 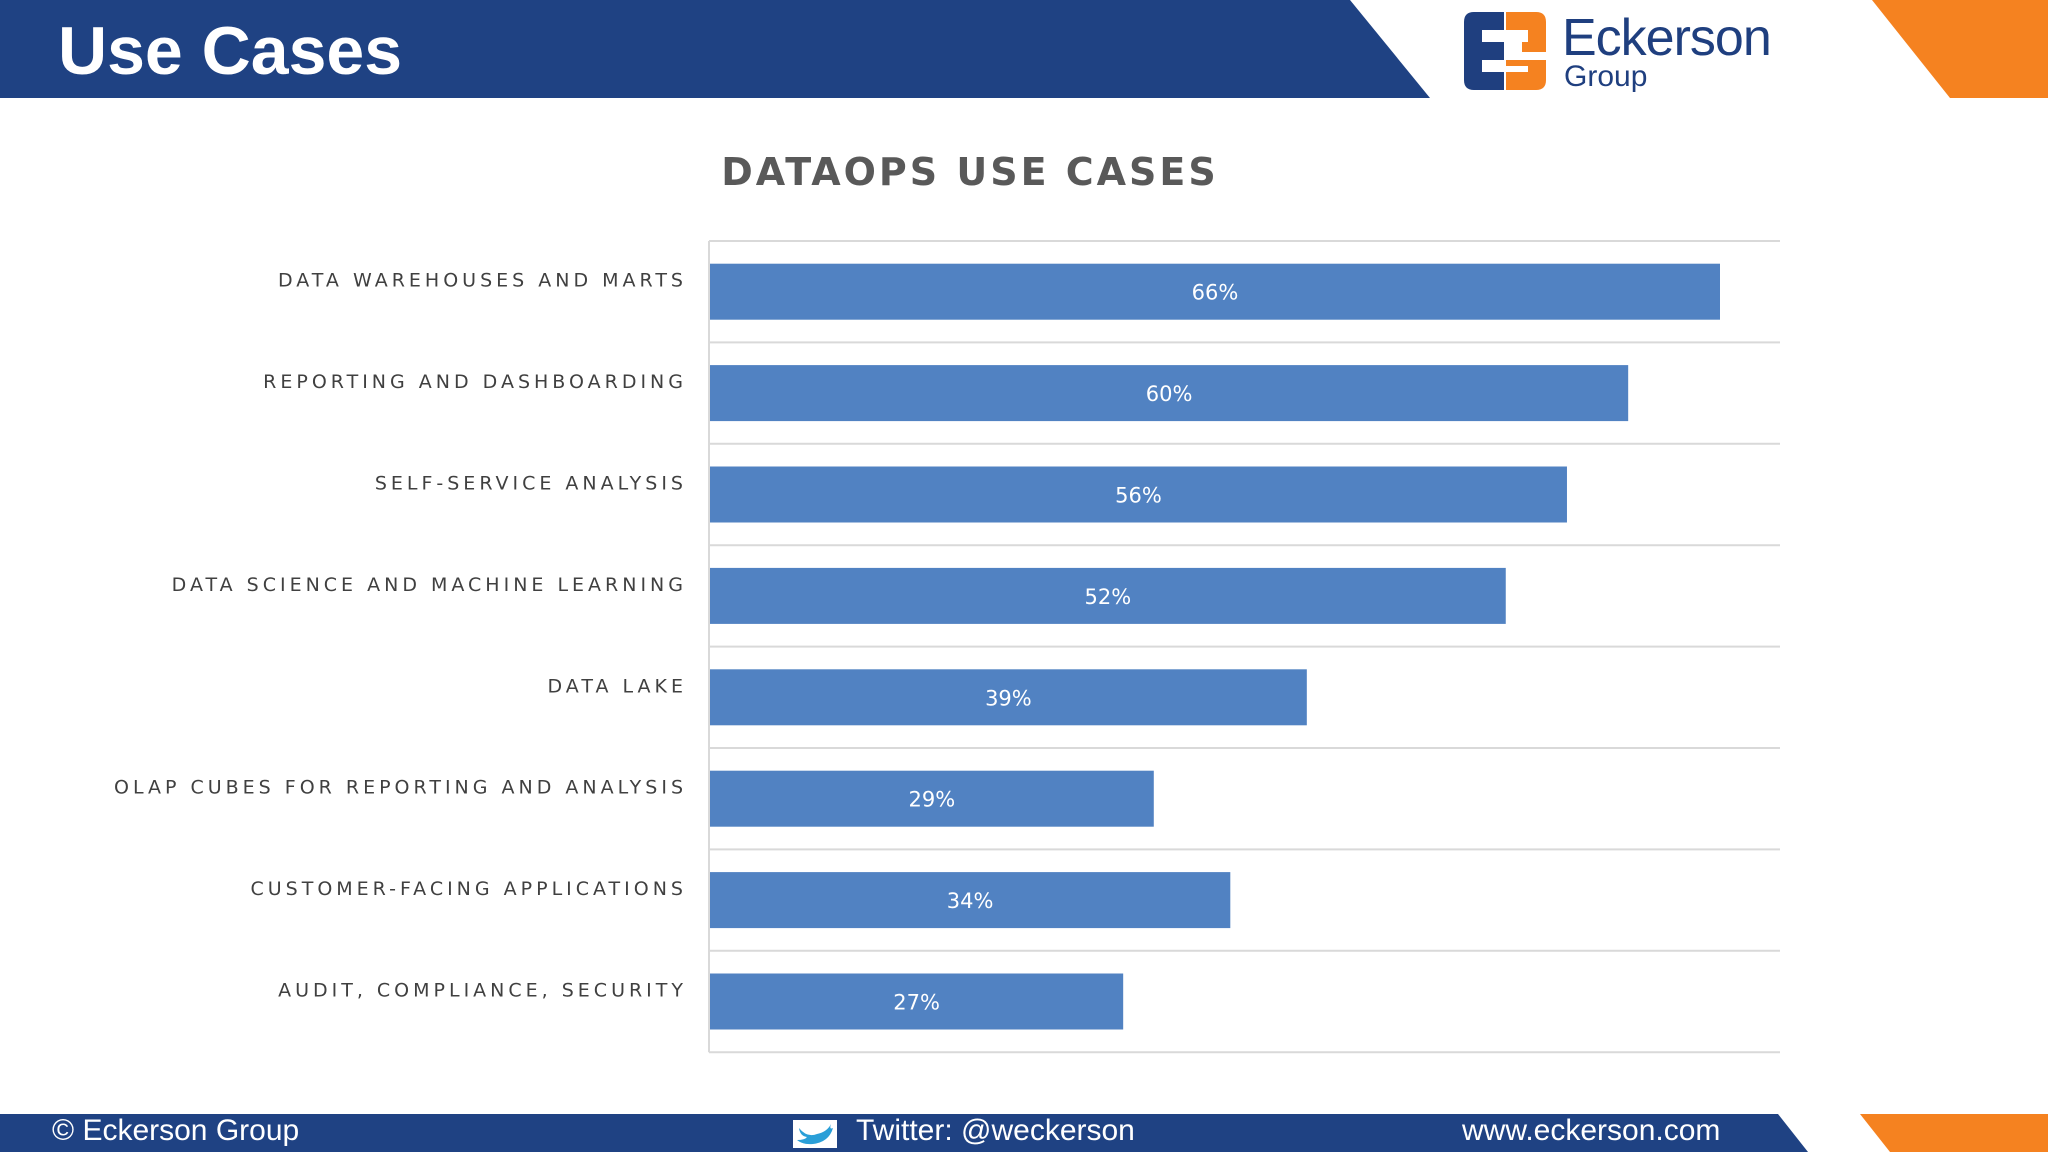 What do you see at coordinates (1505, 51) in the screenshot?
I see `eckerson-logo-mark-icon` at bounding box center [1505, 51].